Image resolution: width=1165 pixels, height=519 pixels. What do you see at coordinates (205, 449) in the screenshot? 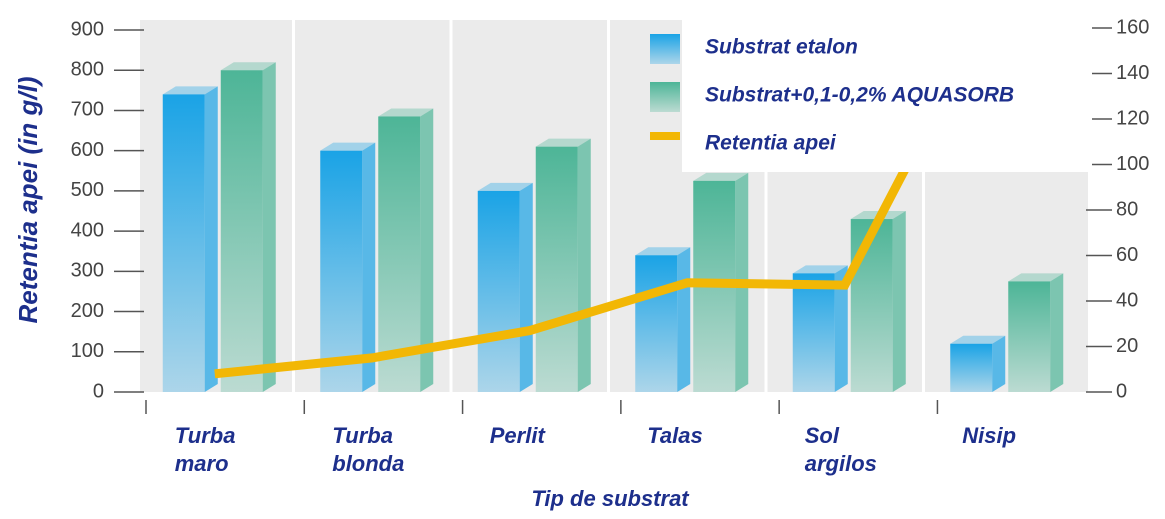
I see `x-tick-label: Turba maro` at bounding box center [205, 449].